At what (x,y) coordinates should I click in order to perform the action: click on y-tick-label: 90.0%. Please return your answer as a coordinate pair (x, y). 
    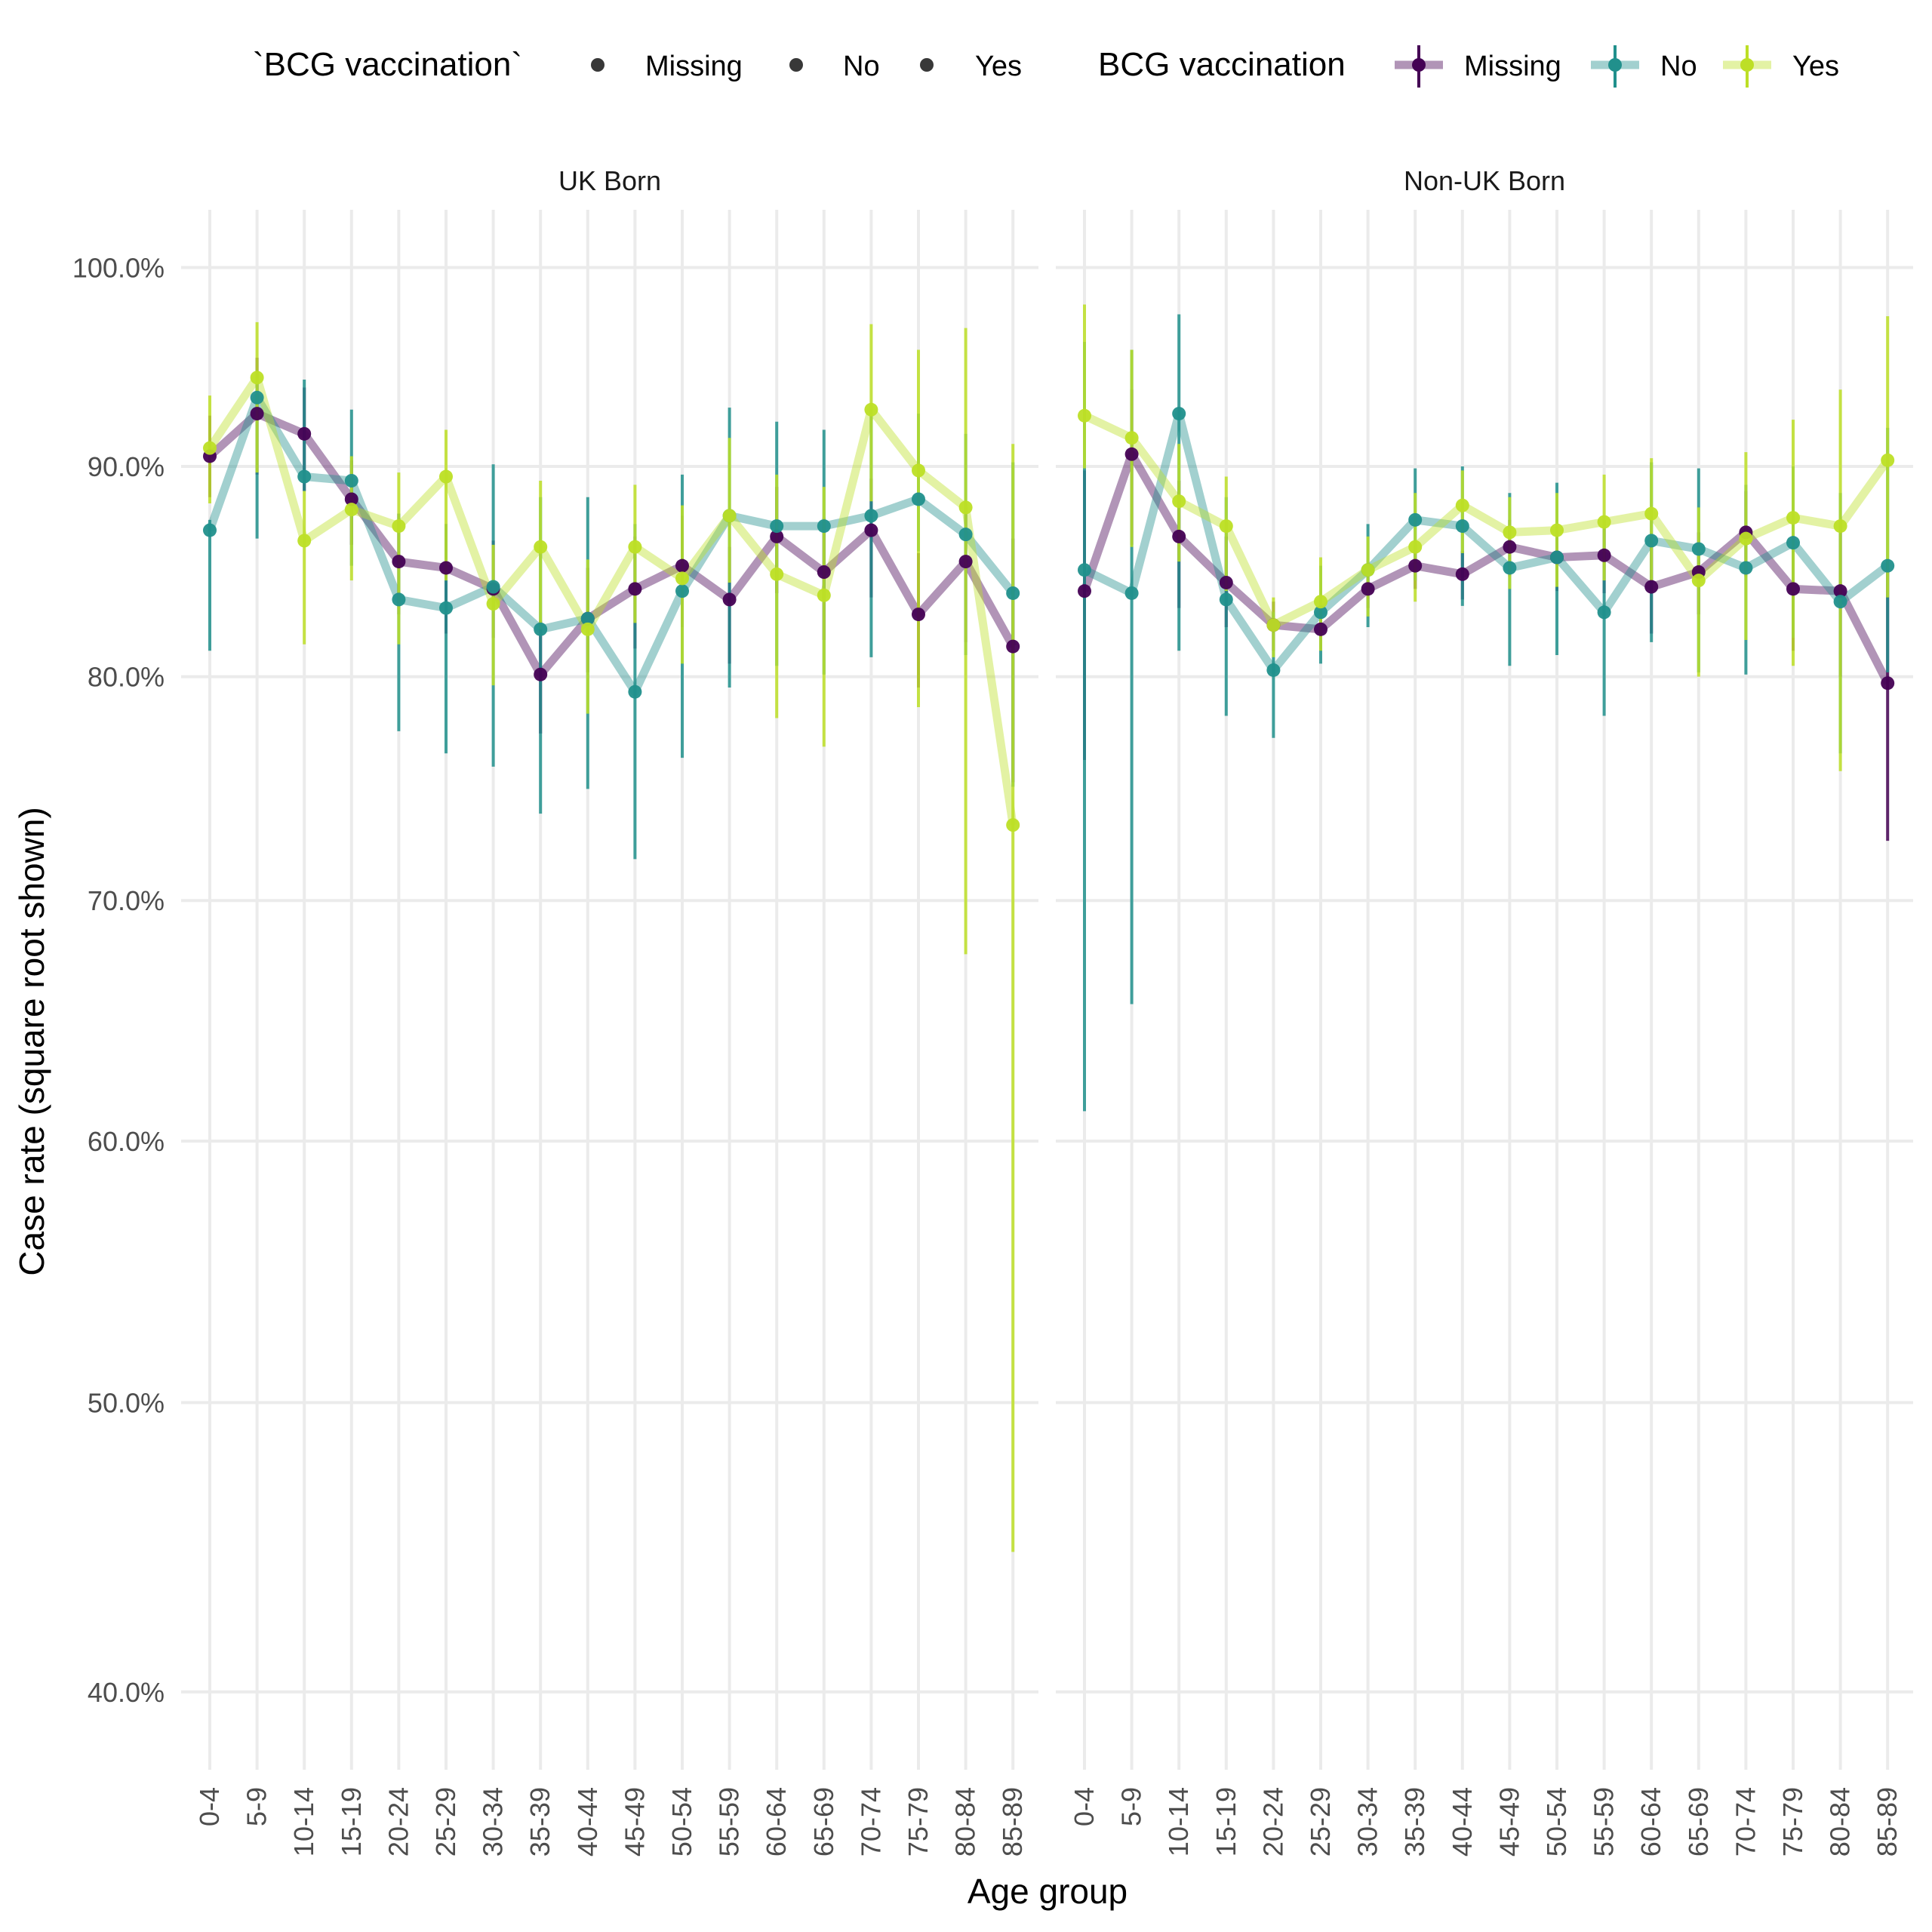
    Looking at the image, I should click on (126, 466).